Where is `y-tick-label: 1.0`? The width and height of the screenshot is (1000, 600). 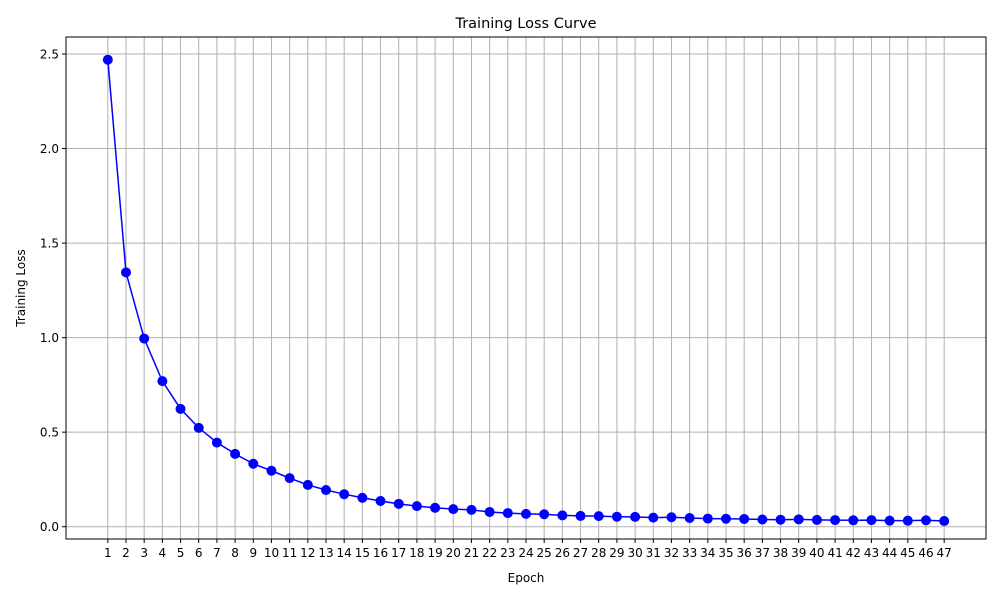 y-tick-label: 1.0 is located at coordinates (49, 338).